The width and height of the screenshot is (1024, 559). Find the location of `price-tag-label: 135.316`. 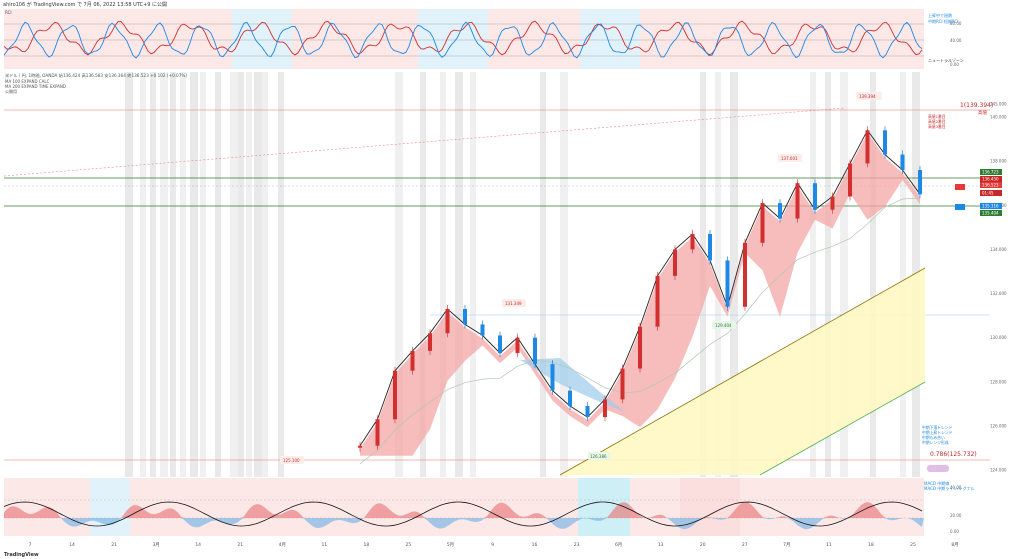

price-tag-label: 135.316 is located at coordinates (990, 206).